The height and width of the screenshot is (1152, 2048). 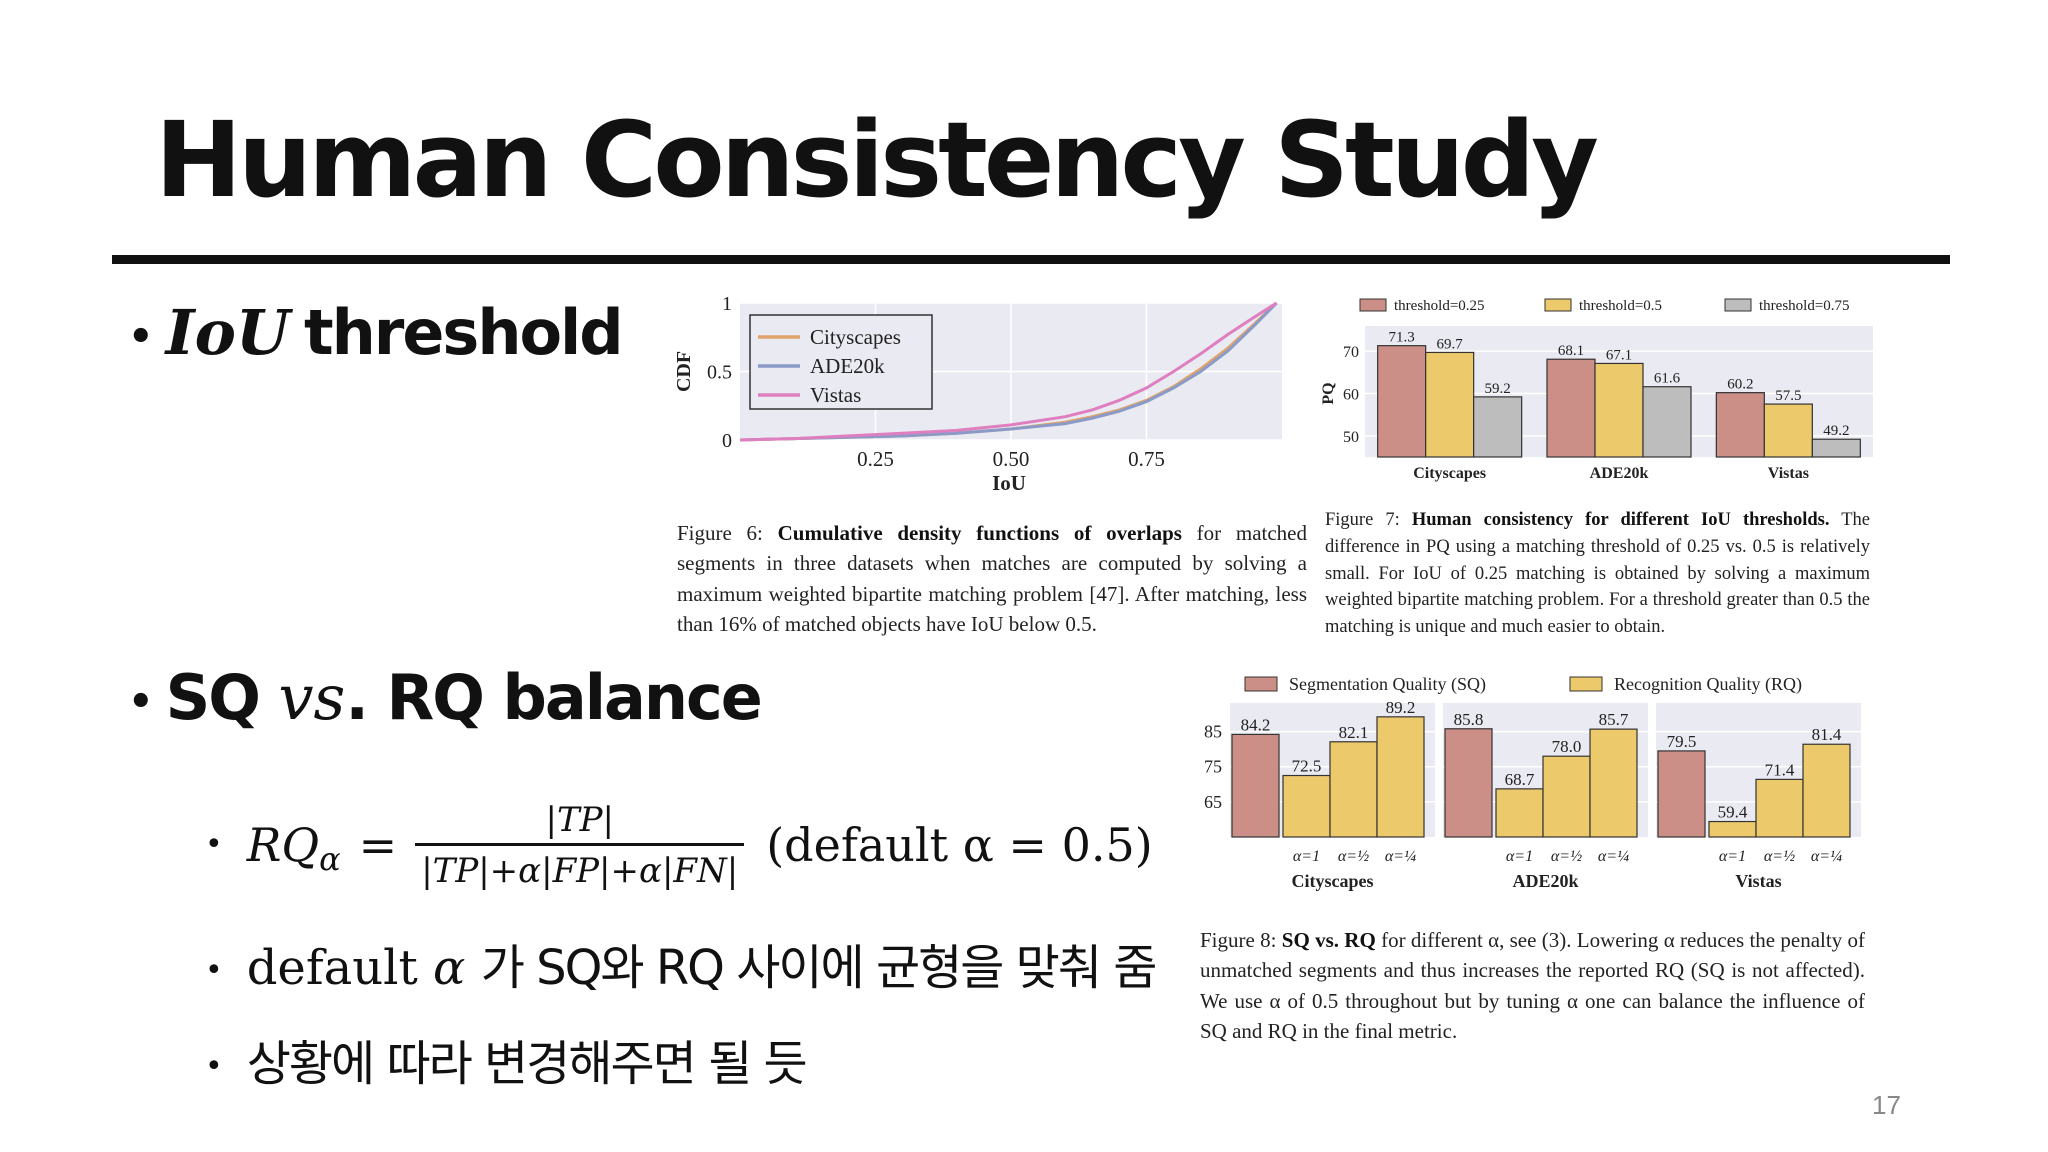 What do you see at coordinates (213, 697) in the screenshot?
I see `bullet-sq-text: SQ` at bounding box center [213, 697].